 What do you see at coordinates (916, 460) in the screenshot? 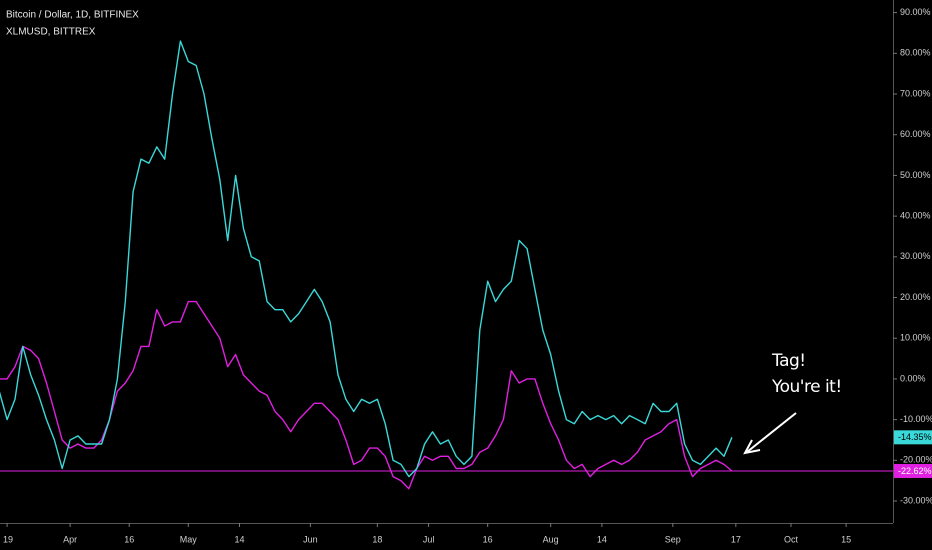
I see `y-tick-label: -20.00%` at bounding box center [916, 460].